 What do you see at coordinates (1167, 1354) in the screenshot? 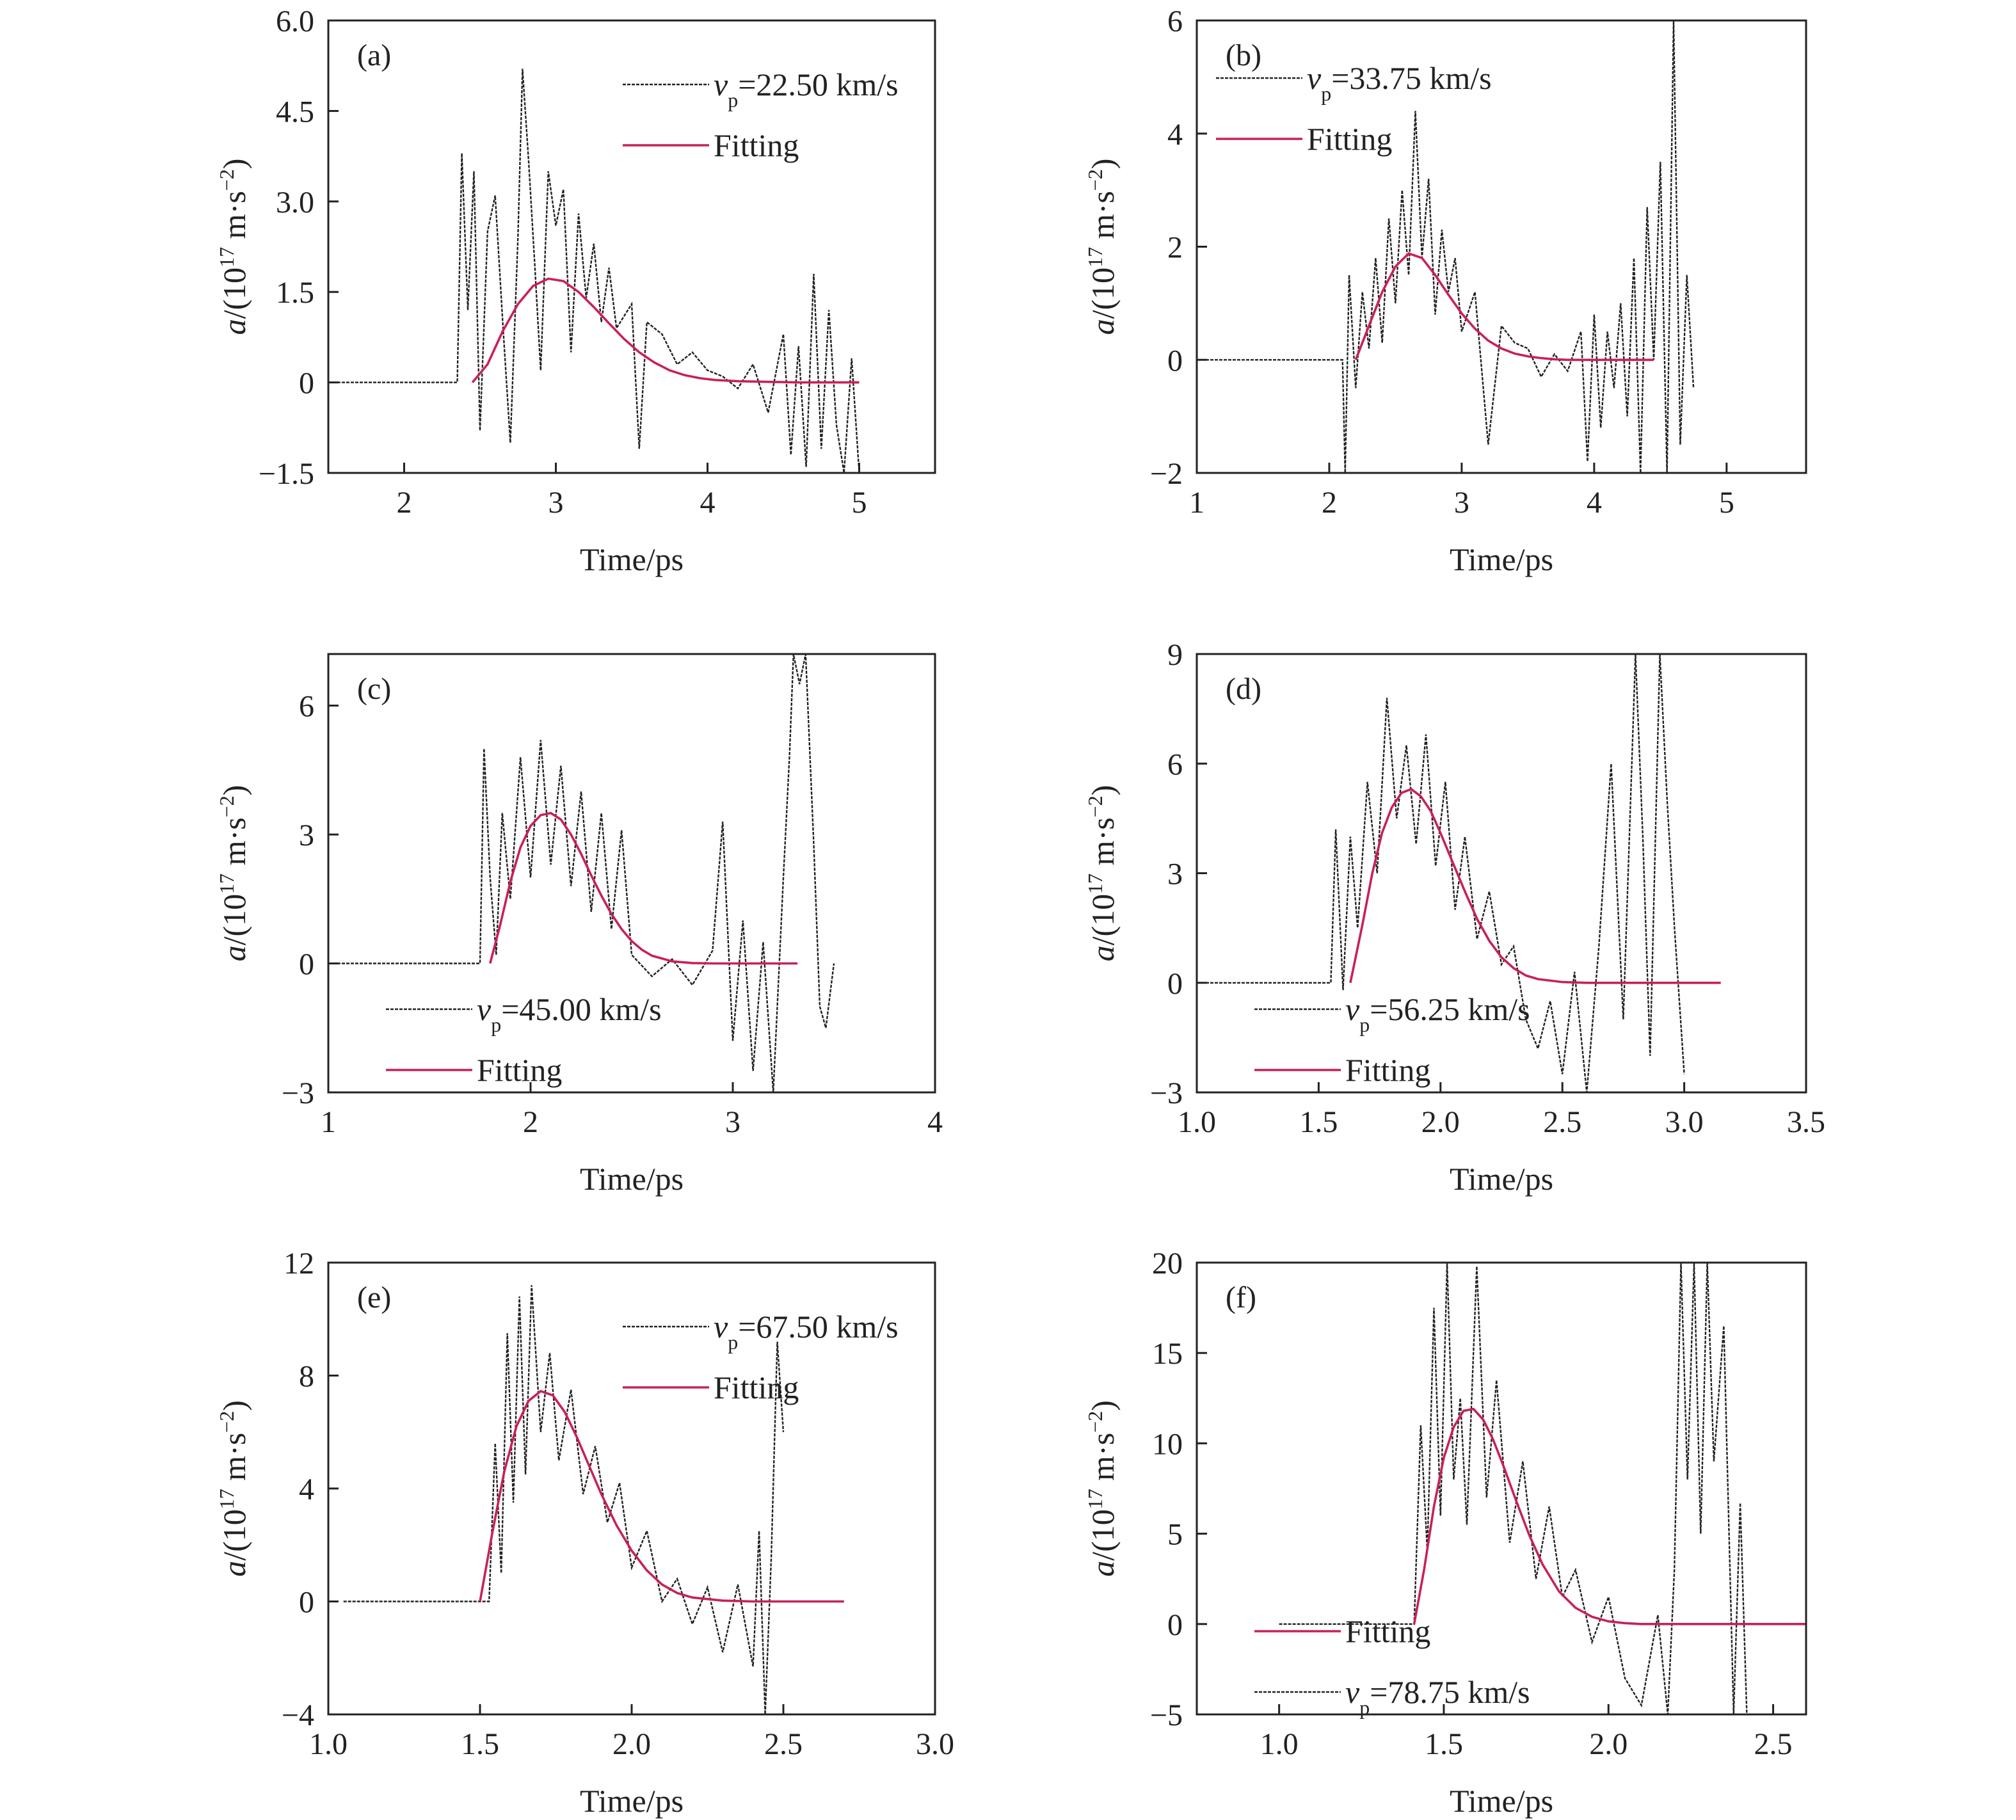
I see `y-tick-label: 15` at bounding box center [1167, 1354].